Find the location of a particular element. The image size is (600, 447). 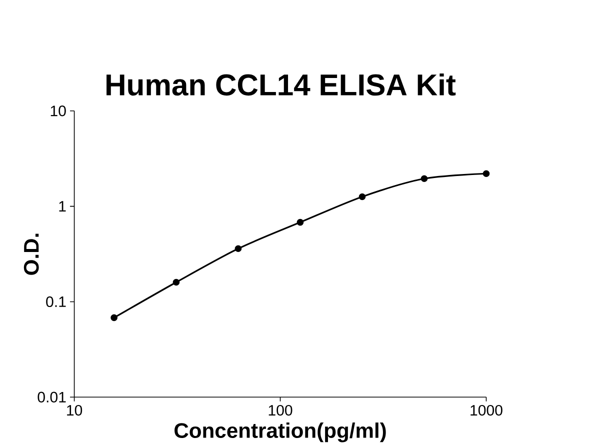

x-axis-title: Concentration(pg/ml) is located at coordinates (280, 432).